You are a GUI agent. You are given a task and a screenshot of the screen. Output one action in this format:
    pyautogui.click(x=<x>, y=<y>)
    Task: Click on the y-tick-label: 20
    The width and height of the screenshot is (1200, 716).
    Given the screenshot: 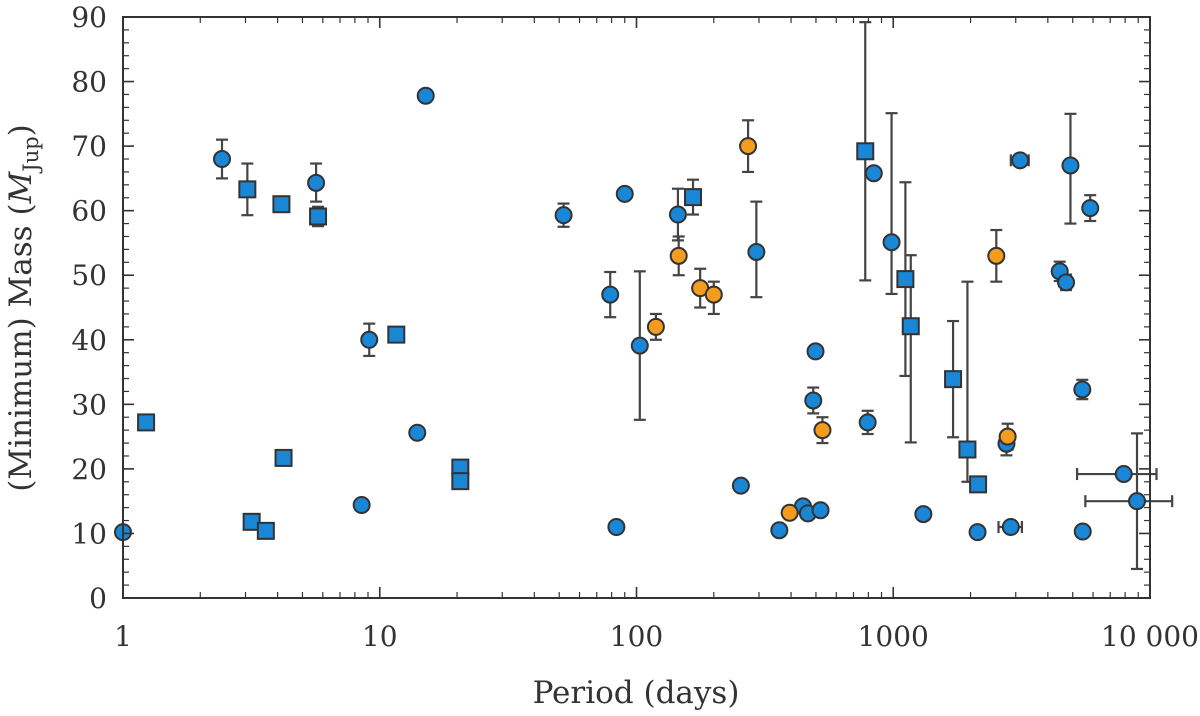 What is the action you would take?
    pyautogui.click(x=89, y=469)
    